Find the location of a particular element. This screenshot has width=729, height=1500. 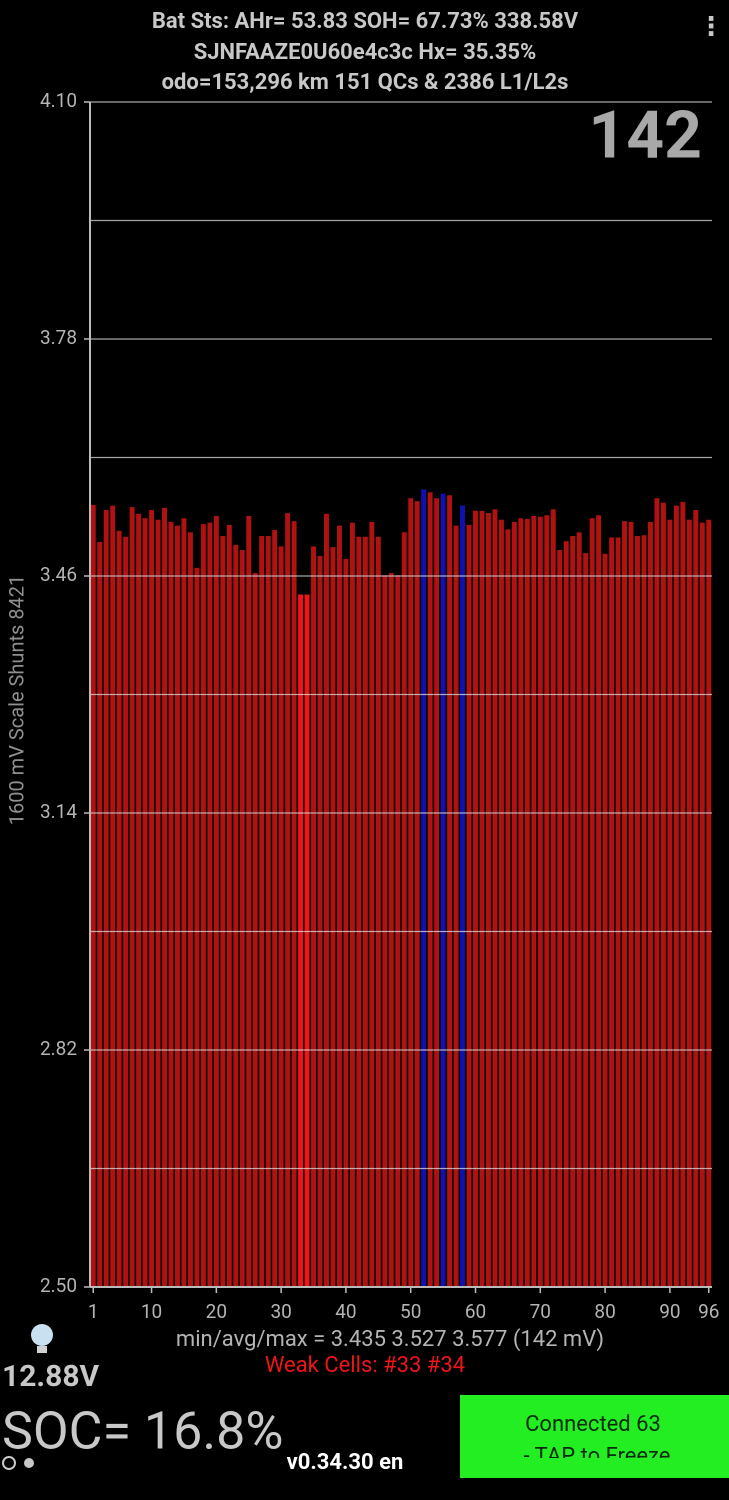

y-tick-label: 4.10 is located at coordinates (58, 100).